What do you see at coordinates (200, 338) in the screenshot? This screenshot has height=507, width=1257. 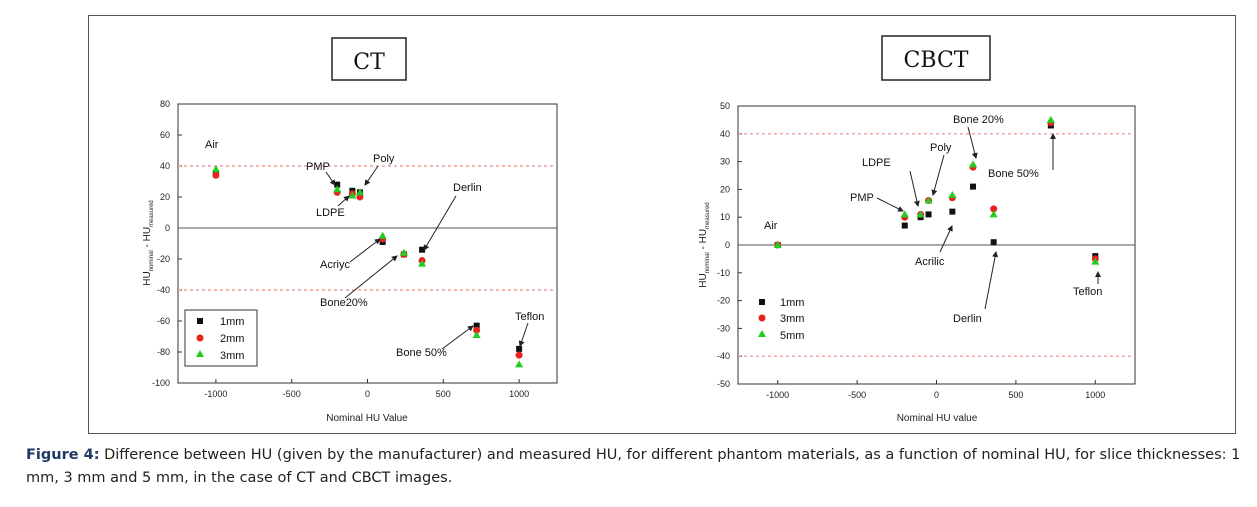 I see `ct-legend-marker-2mm` at bounding box center [200, 338].